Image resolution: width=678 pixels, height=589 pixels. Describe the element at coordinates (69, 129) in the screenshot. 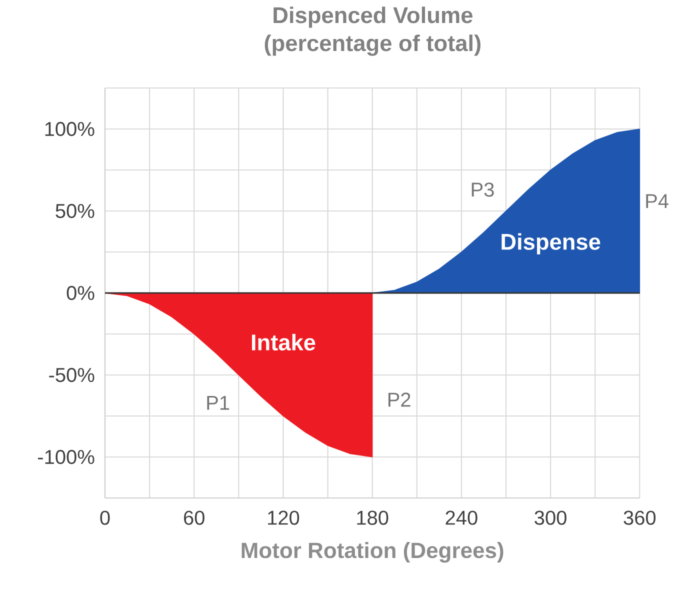

I see `y-tick-label: 100%` at that location.